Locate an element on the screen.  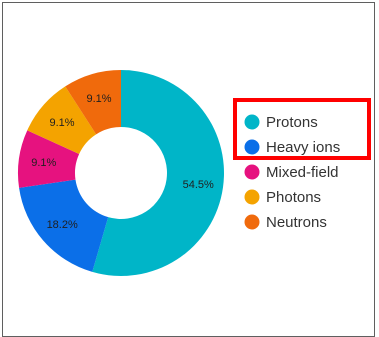
slice-value-label-mixed-field: 9.1% is located at coordinates (43, 163).